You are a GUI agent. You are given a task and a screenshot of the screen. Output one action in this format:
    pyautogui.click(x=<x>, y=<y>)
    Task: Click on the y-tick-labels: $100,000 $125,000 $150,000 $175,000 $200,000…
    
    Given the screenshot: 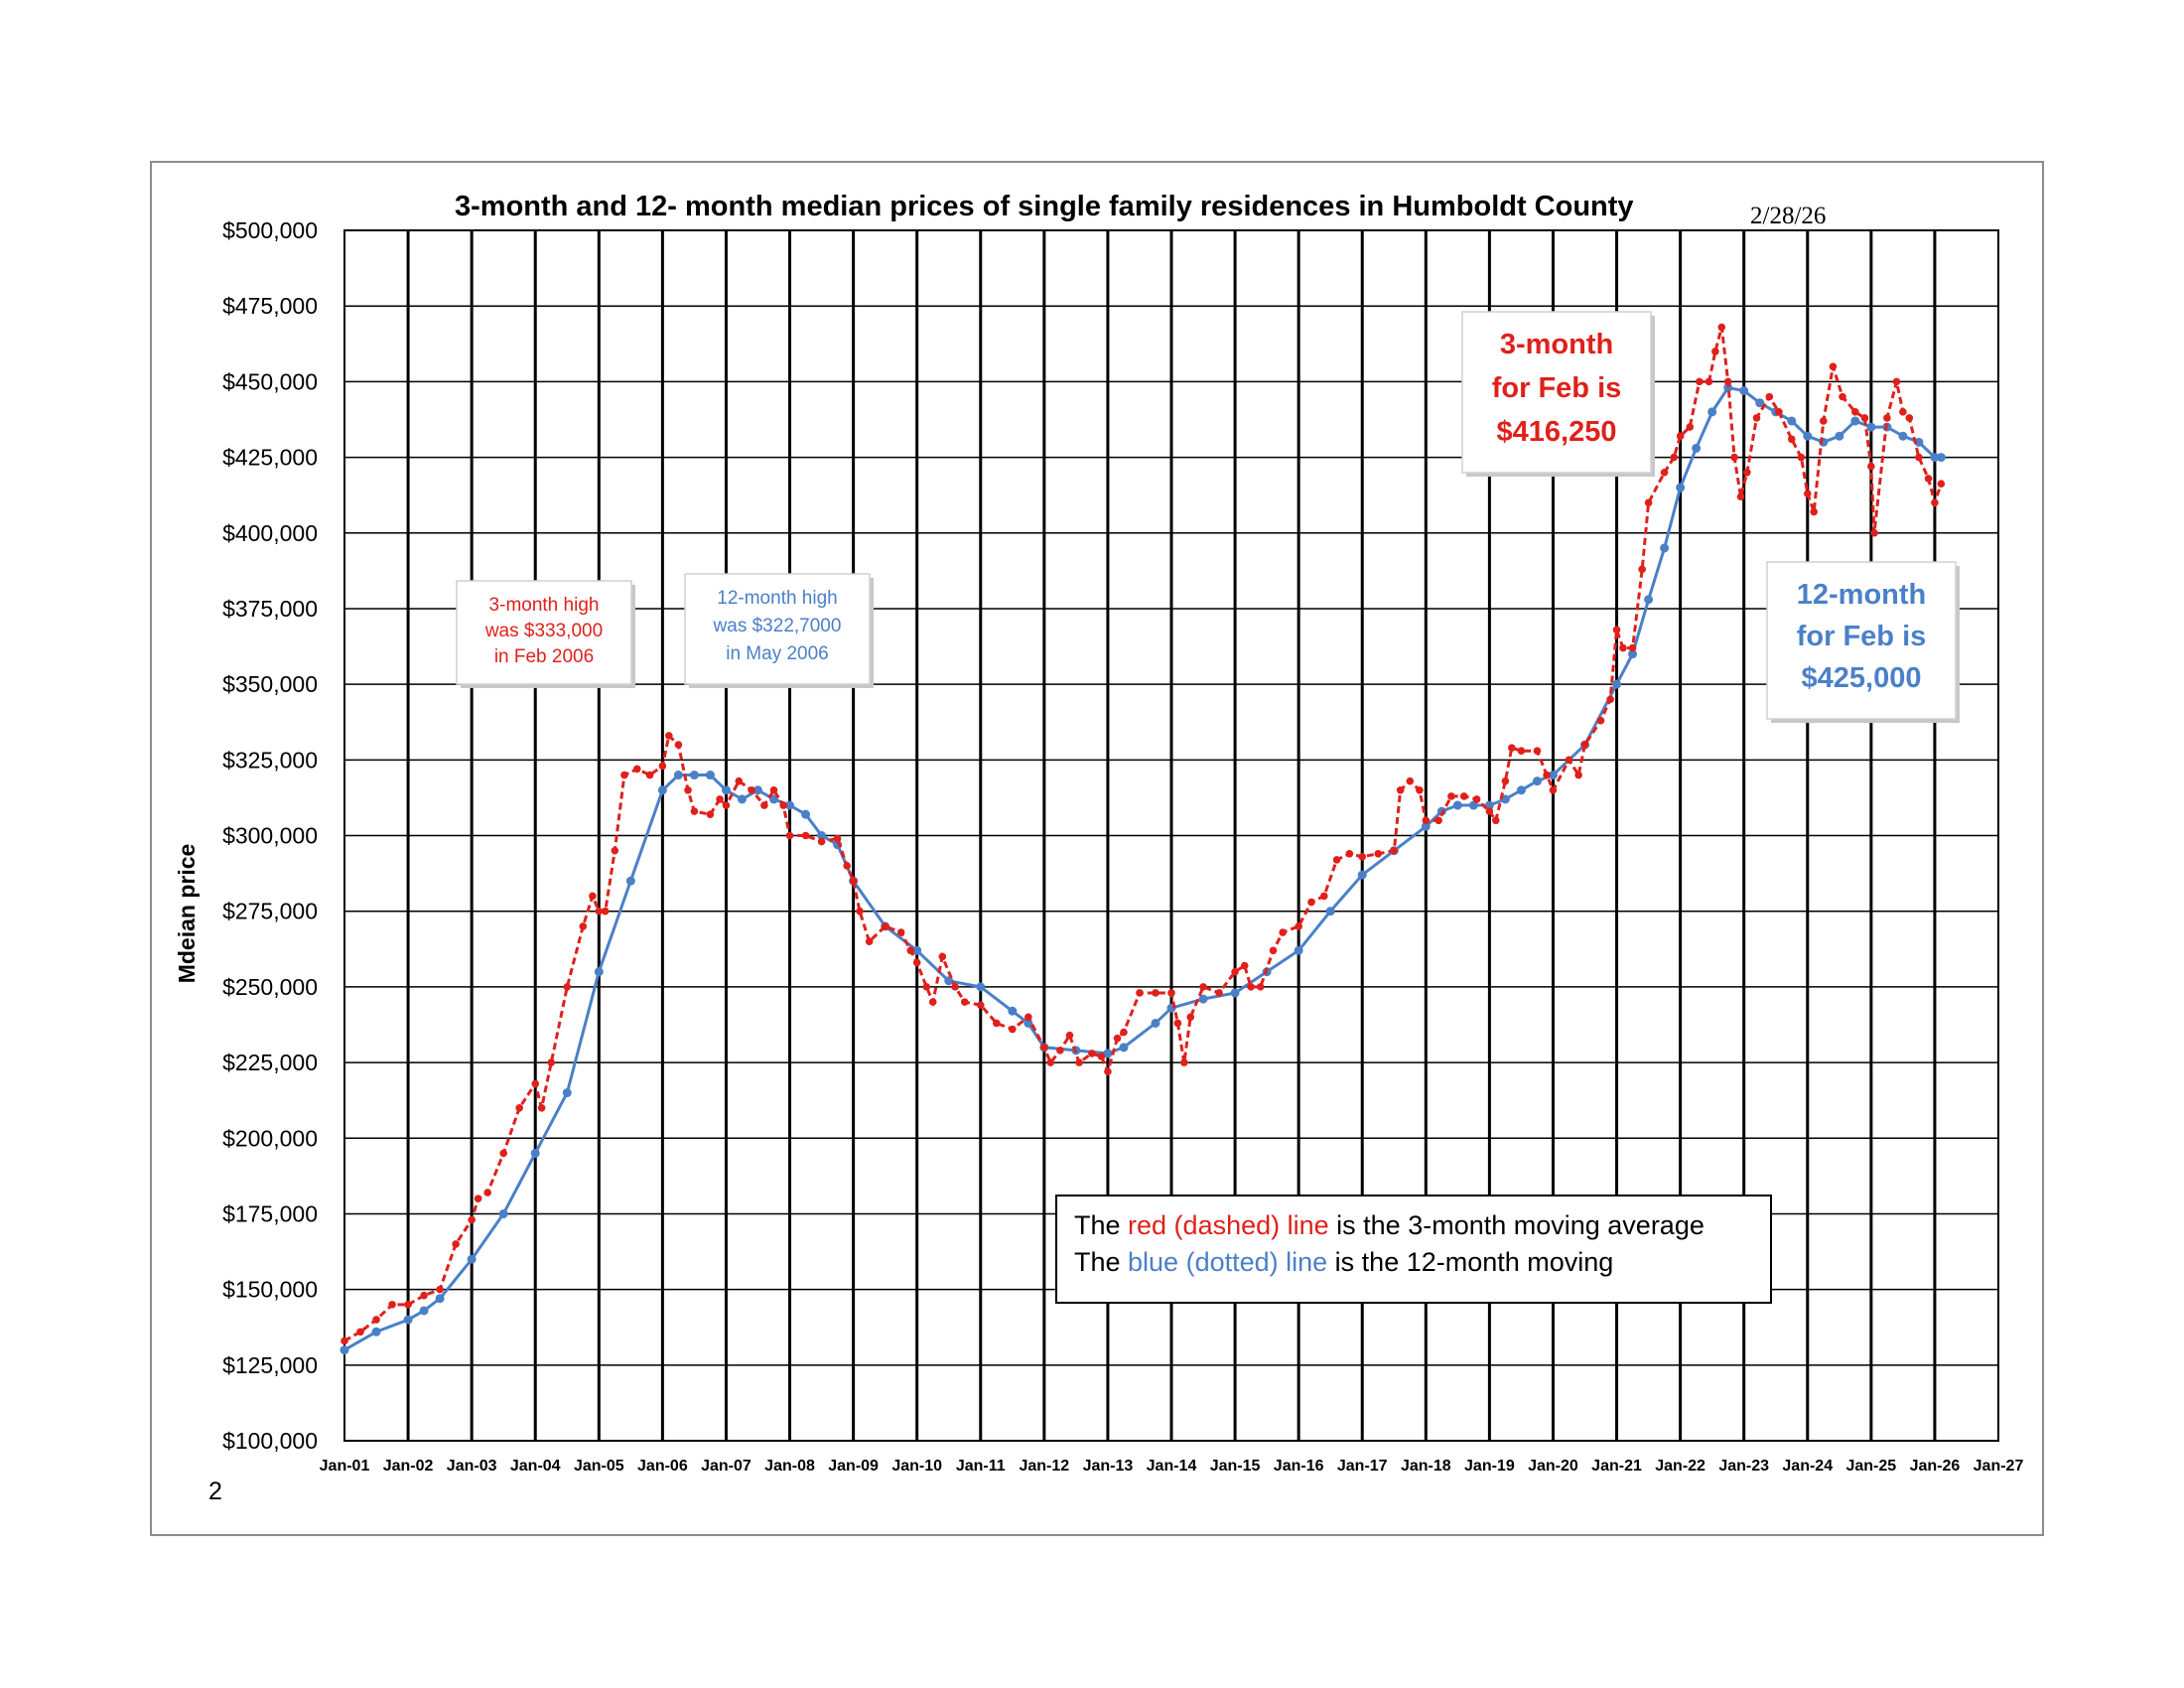 What is the action you would take?
    pyautogui.click(x=270, y=835)
    